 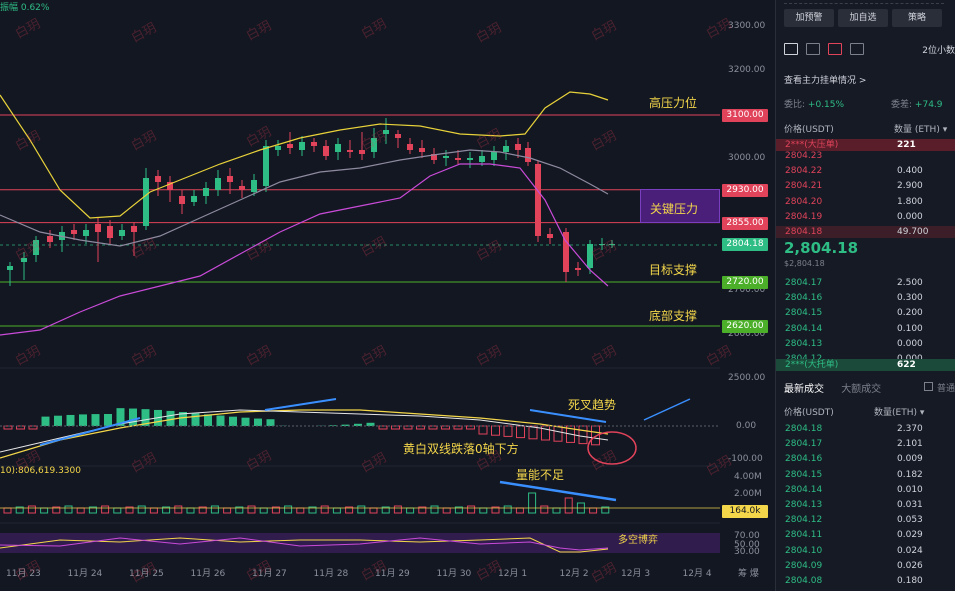 I want to click on bid-row: 2804.13 0.031, so click(x=865, y=505).